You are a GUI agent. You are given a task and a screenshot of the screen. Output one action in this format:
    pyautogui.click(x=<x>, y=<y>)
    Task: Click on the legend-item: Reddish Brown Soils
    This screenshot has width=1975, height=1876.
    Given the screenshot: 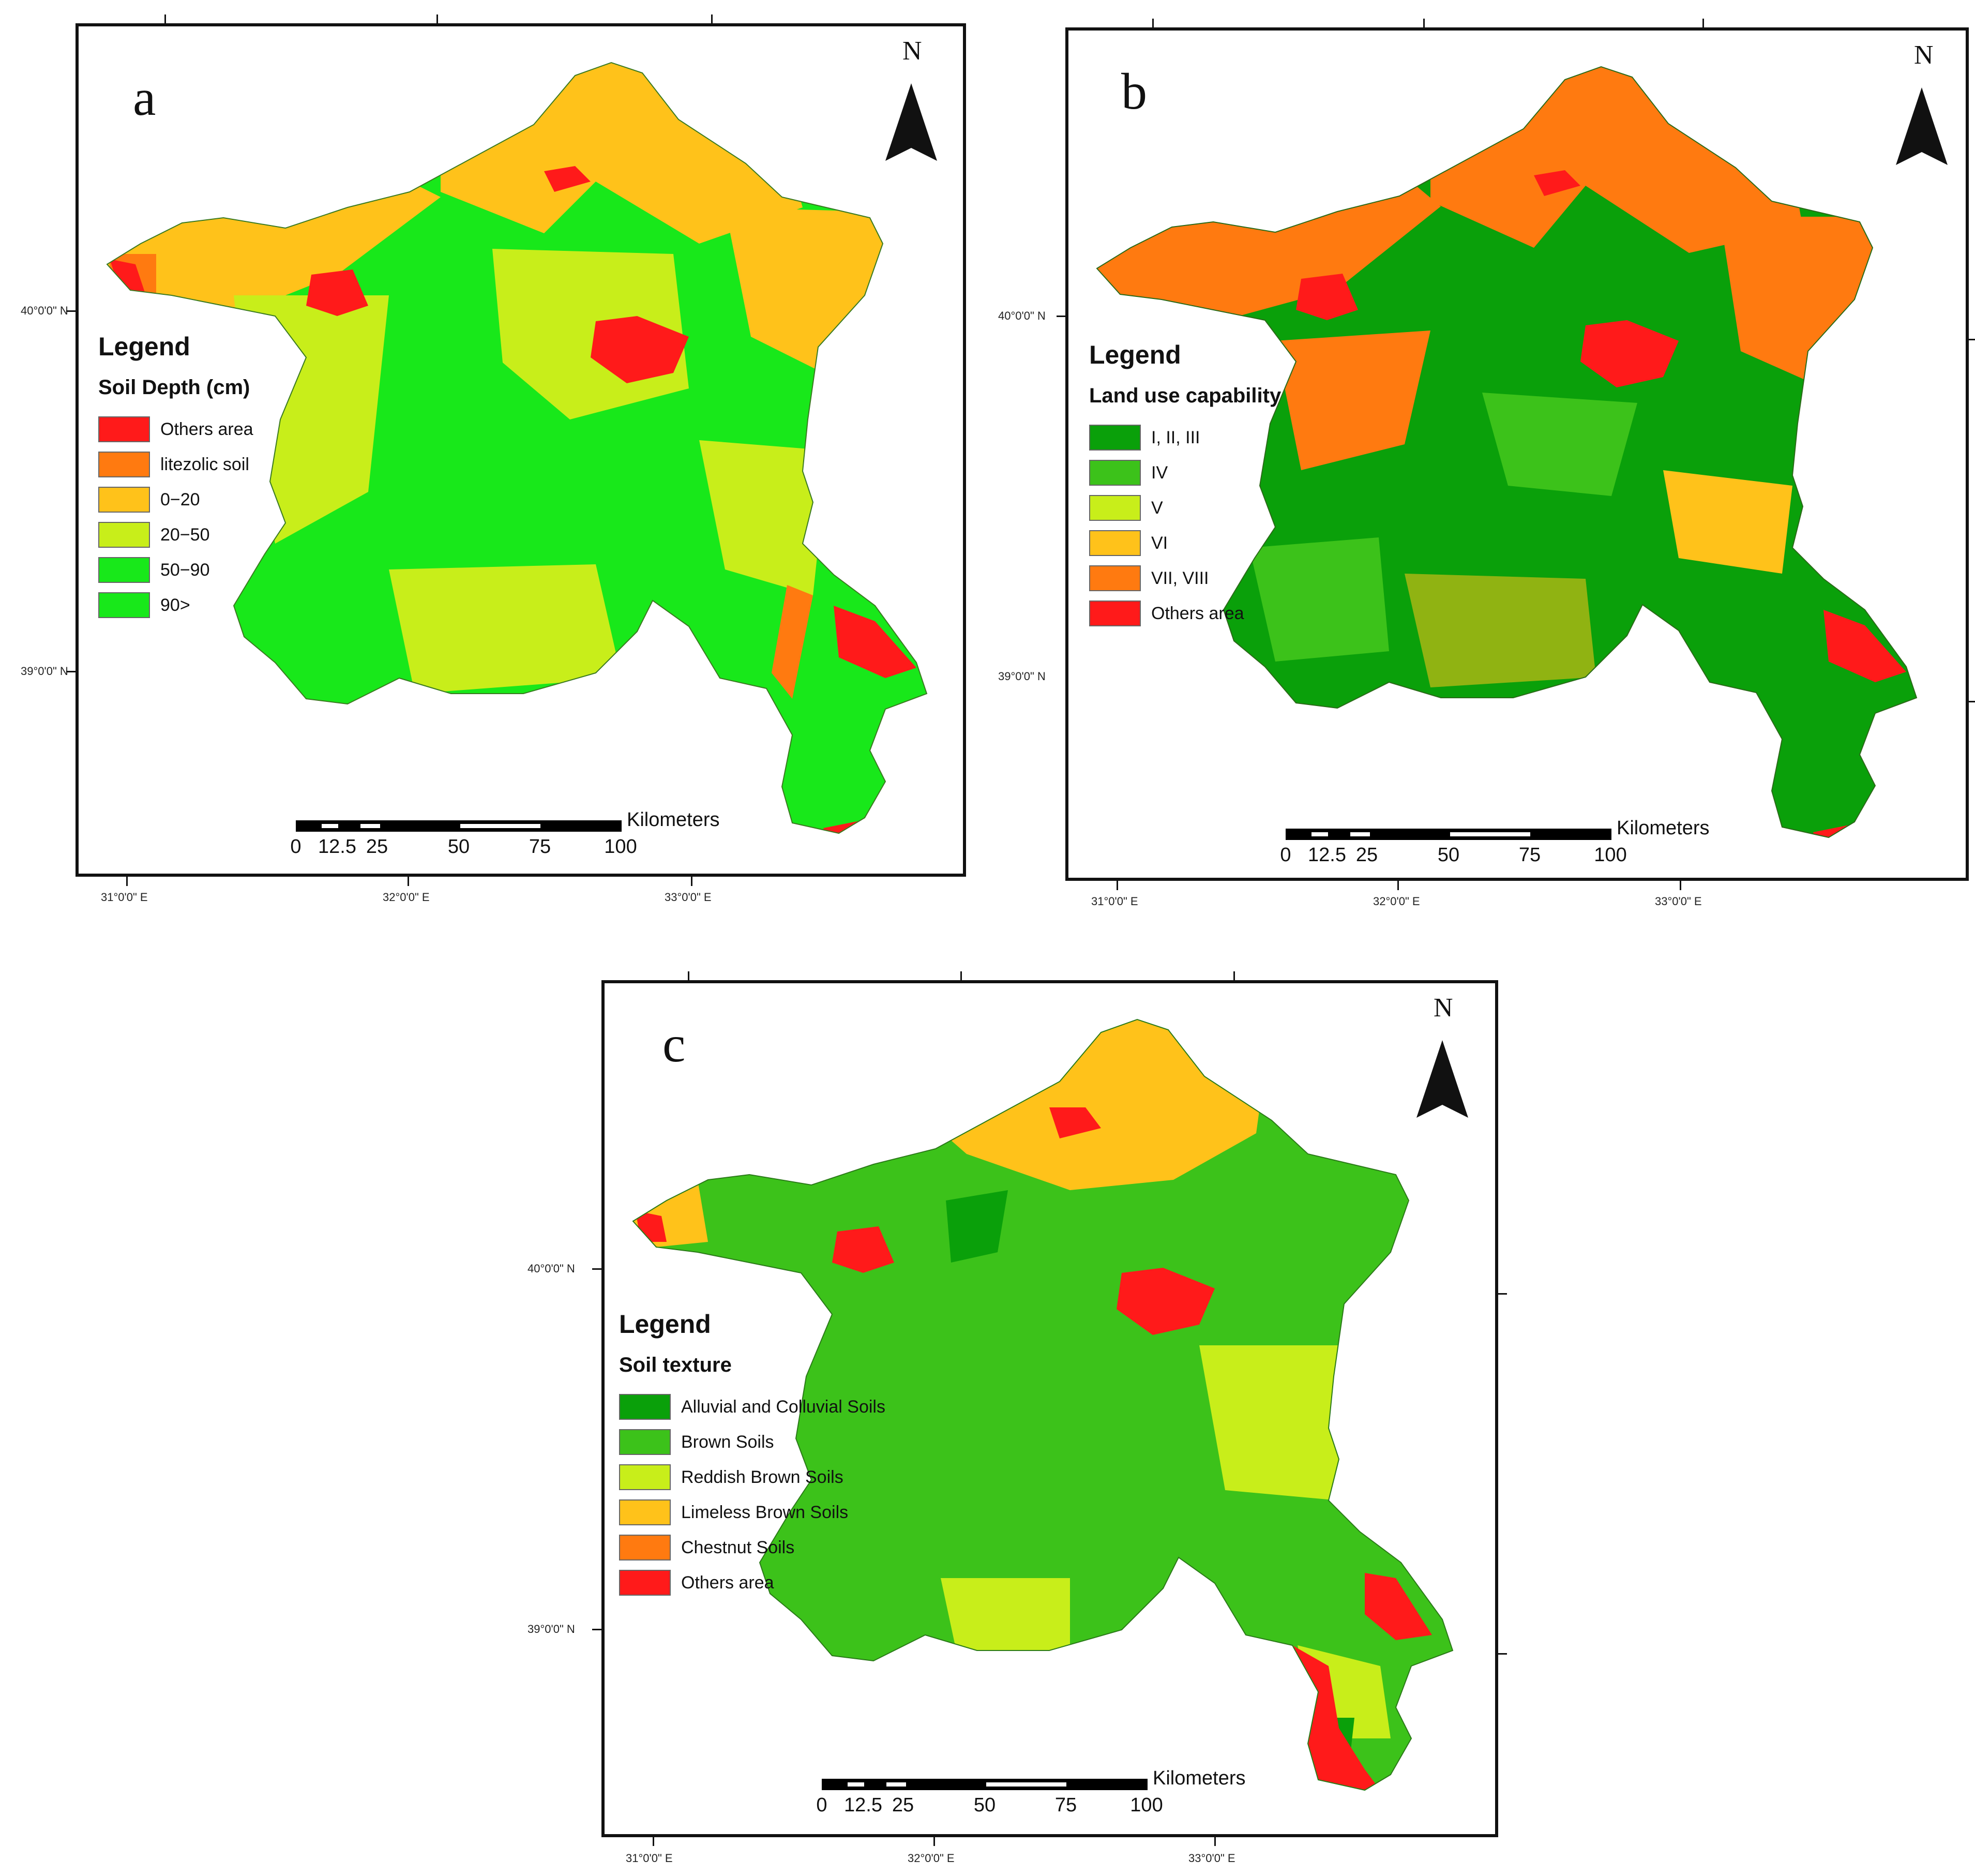 What is the action you would take?
    pyautogui.click(x=752, y=1477)
    